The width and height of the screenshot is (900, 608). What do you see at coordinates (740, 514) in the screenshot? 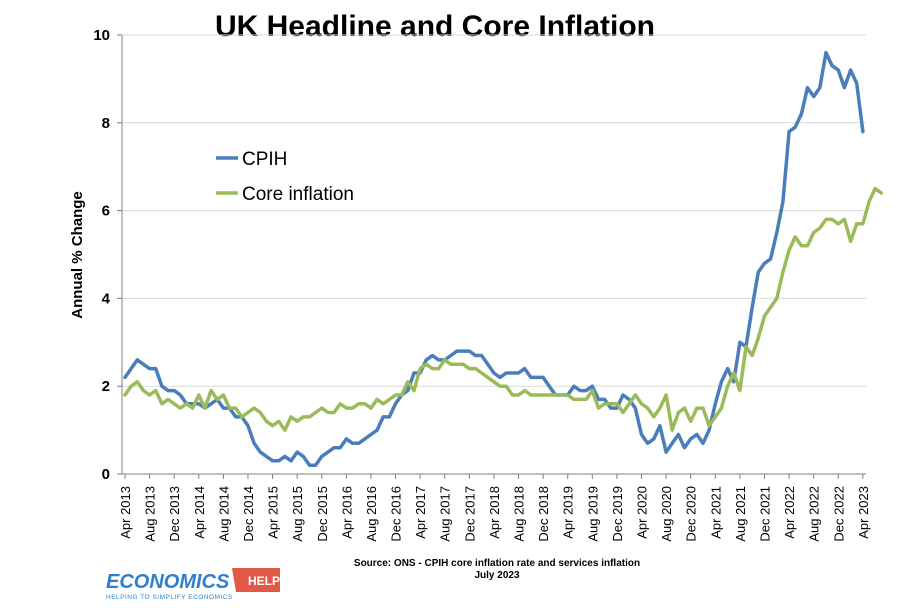
I see `x-tick-label: Aug 2021` at bounding box center [740, 514].